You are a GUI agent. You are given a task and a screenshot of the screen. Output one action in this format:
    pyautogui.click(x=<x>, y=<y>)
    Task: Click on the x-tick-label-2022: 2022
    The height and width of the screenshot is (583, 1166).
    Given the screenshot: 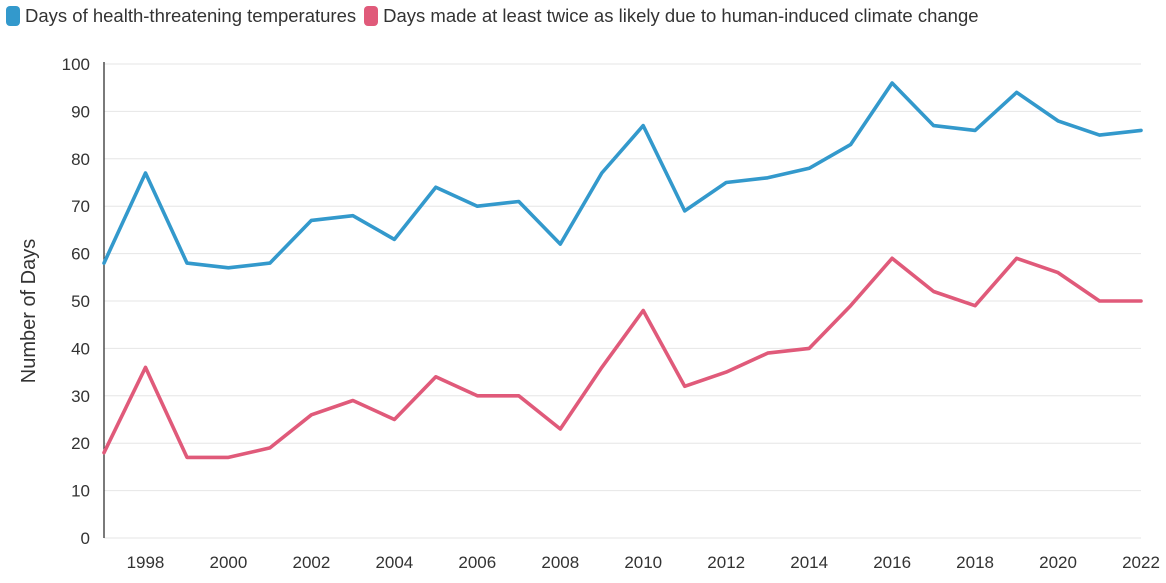 What is the action you would take?
    pyautogui.click(x=1141, y=562)
    